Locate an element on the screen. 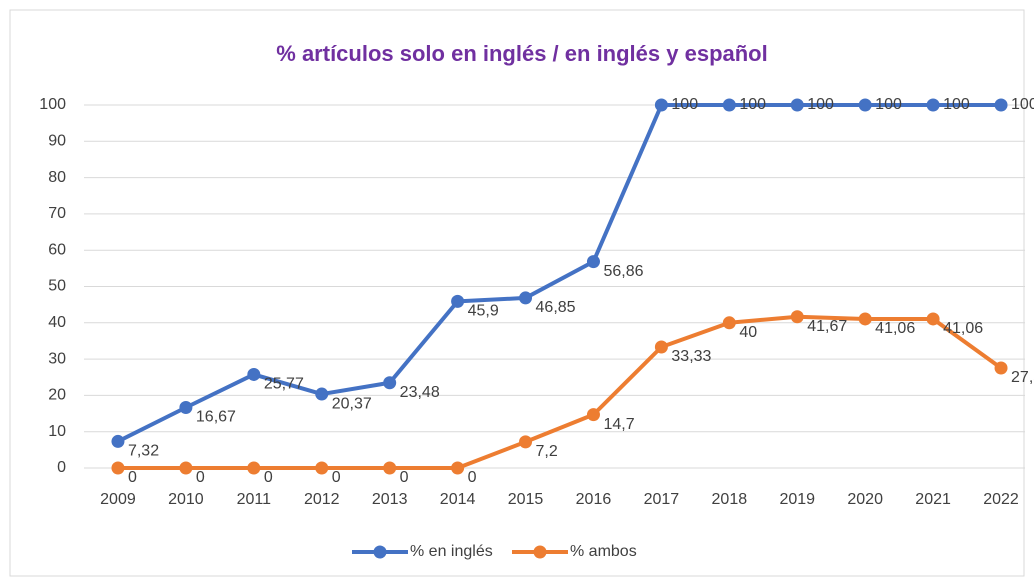 This screenshot has height=585, width=1034. x-tick-label: 2021 is located at coordinates (933, 499).